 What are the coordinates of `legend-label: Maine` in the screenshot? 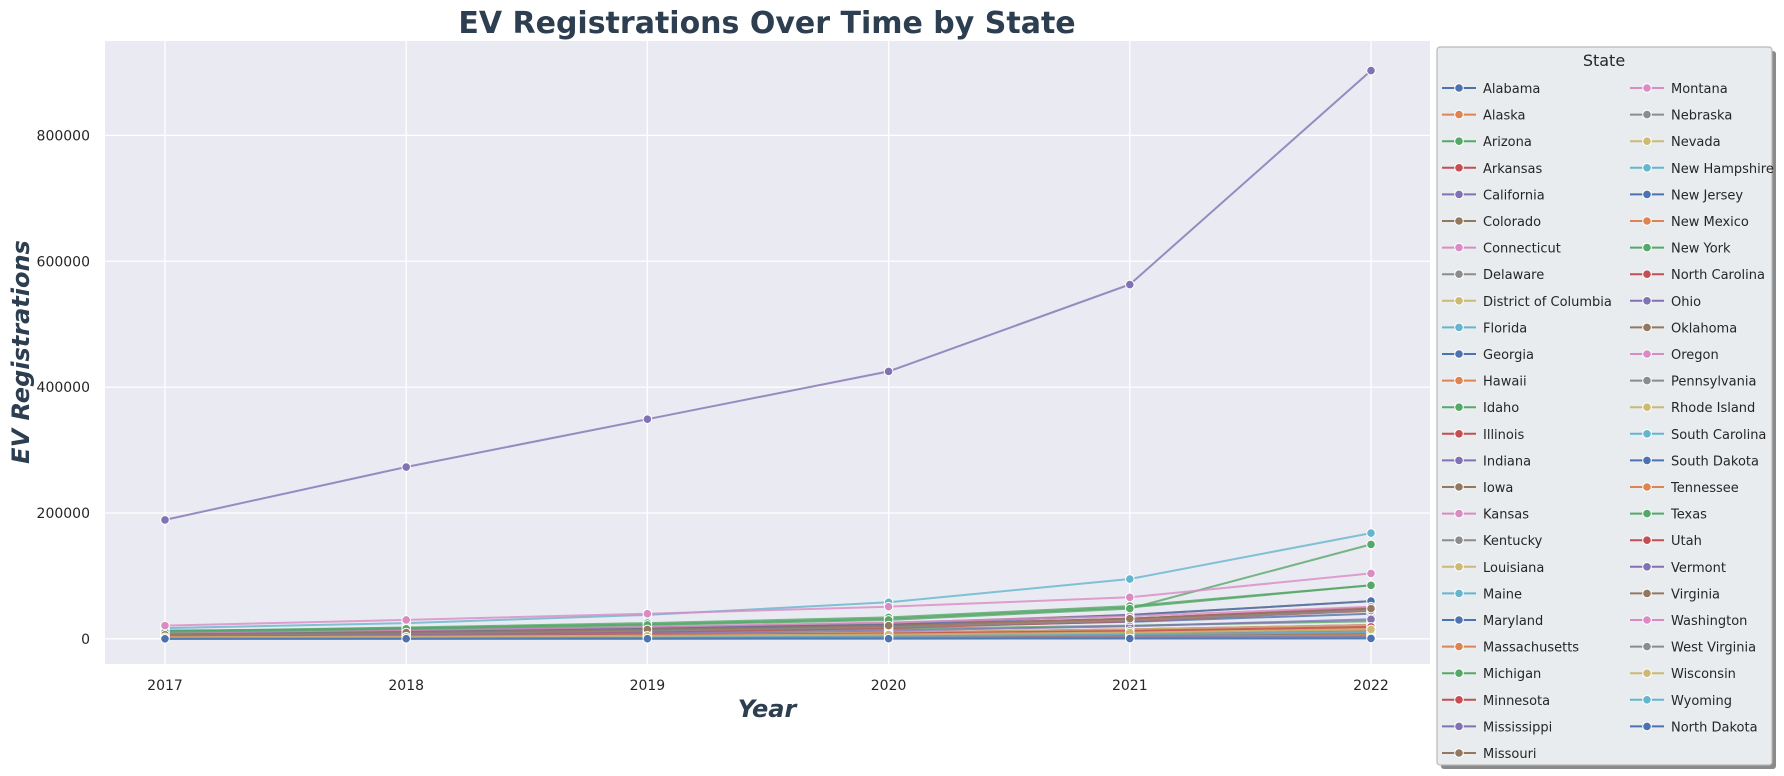 It's located at (1502, 594).